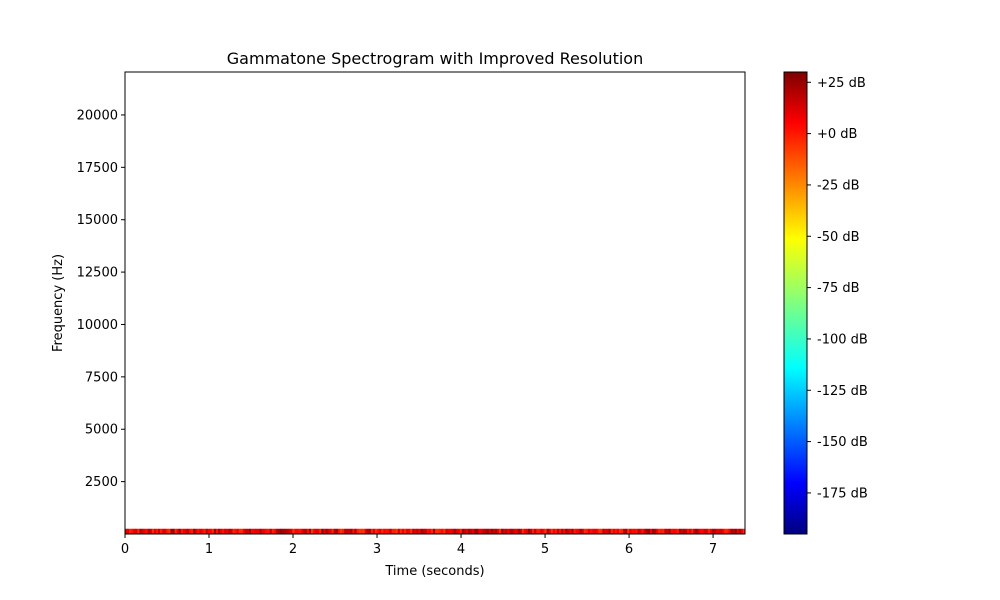 This screenshot has height=600, width=1000. Describe the element at coordinates (101, 299) in the screenshot. I see `y-axis: 2500 5000 7500 10000 12500 15000 17500 20000` at that location.